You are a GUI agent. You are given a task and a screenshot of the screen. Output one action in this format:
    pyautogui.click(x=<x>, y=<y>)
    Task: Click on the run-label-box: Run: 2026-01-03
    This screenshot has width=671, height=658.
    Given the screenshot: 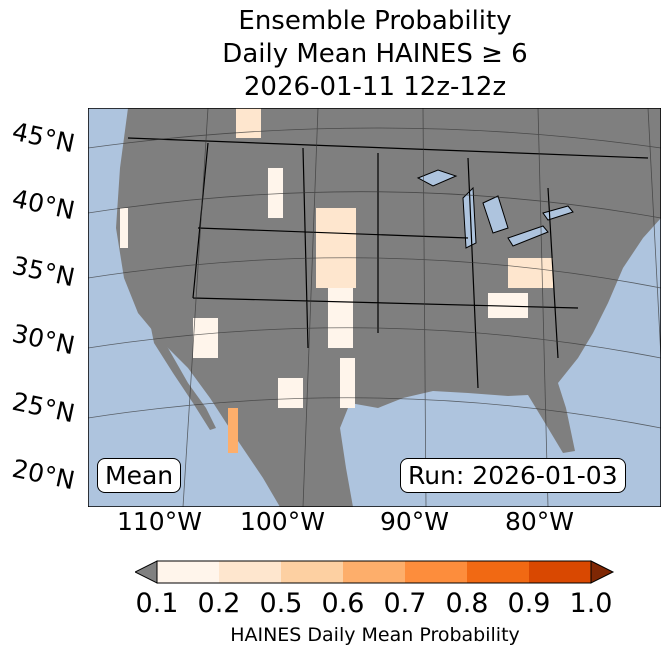 What is the action you would take?
    pyautogui.click(x=513, y=475)
    